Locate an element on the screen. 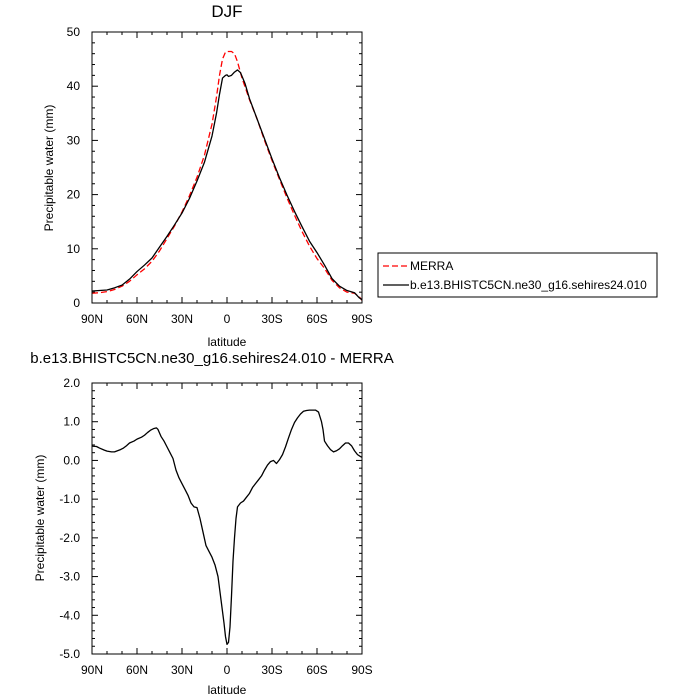 This screenshot has width=700, height=700. top-y-tick-label: 40 is located at coordinates (74, 86).